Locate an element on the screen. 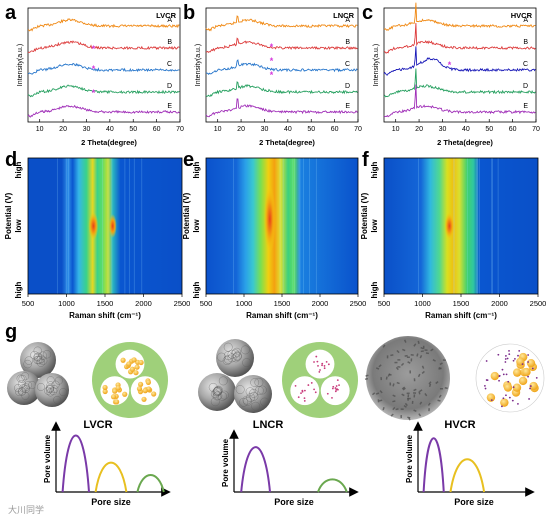 This screenshot has height=520, width=552. xrd-tick-label: 70 is located at coordinates (536, 129).